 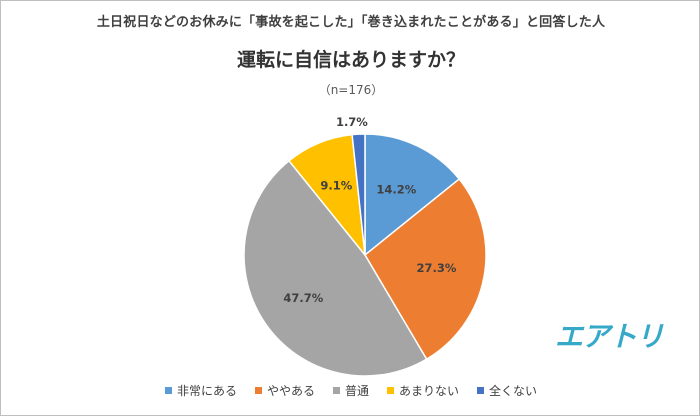 What do you see at coordinates (351, 90) in the screenshot?
I see `sample-size: （n=176）` at bounding box center [351, 90].